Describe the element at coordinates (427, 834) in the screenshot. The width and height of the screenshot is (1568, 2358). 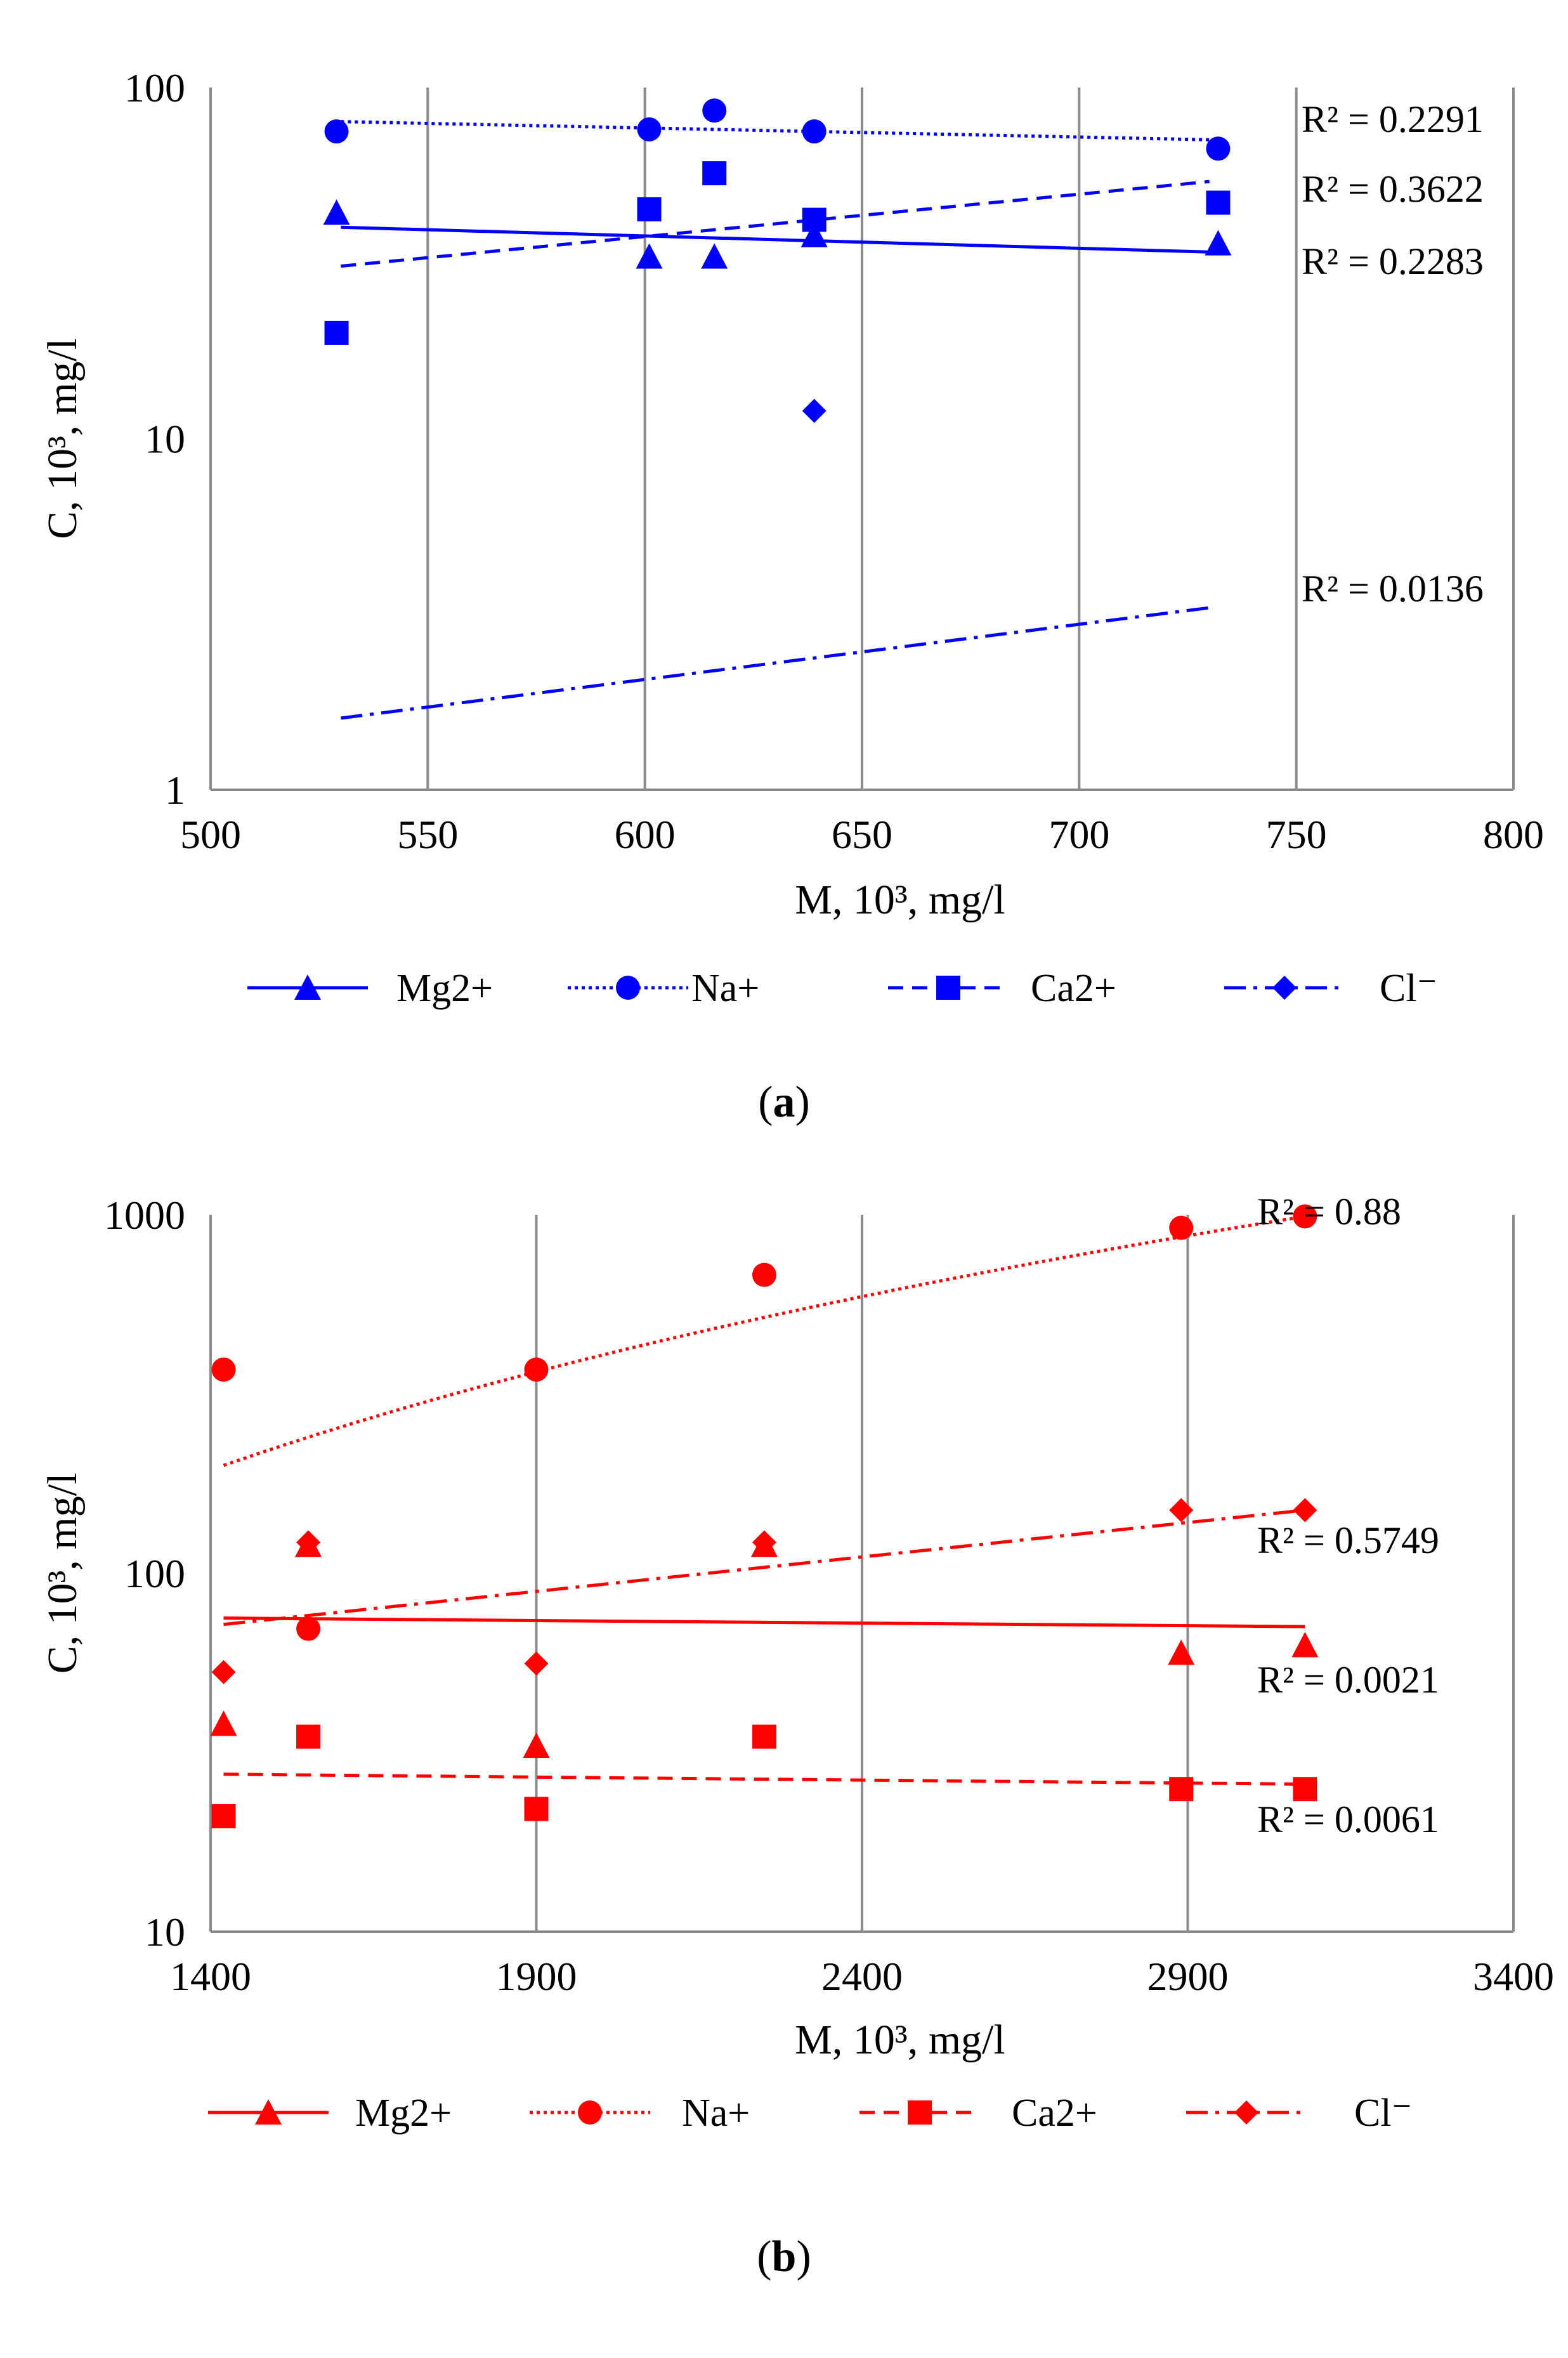
I see `x-tick-label: 550` at that location.